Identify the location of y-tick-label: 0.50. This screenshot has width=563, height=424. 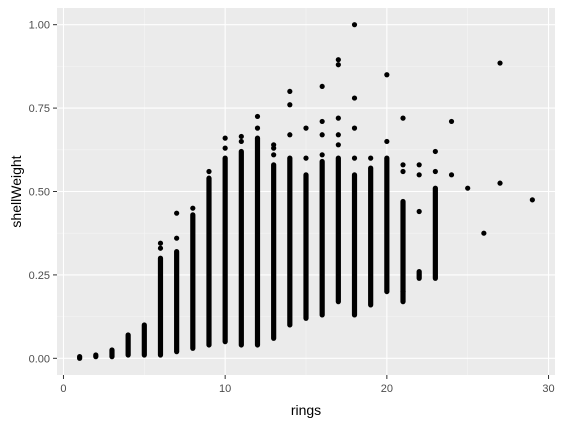
(39, 193).